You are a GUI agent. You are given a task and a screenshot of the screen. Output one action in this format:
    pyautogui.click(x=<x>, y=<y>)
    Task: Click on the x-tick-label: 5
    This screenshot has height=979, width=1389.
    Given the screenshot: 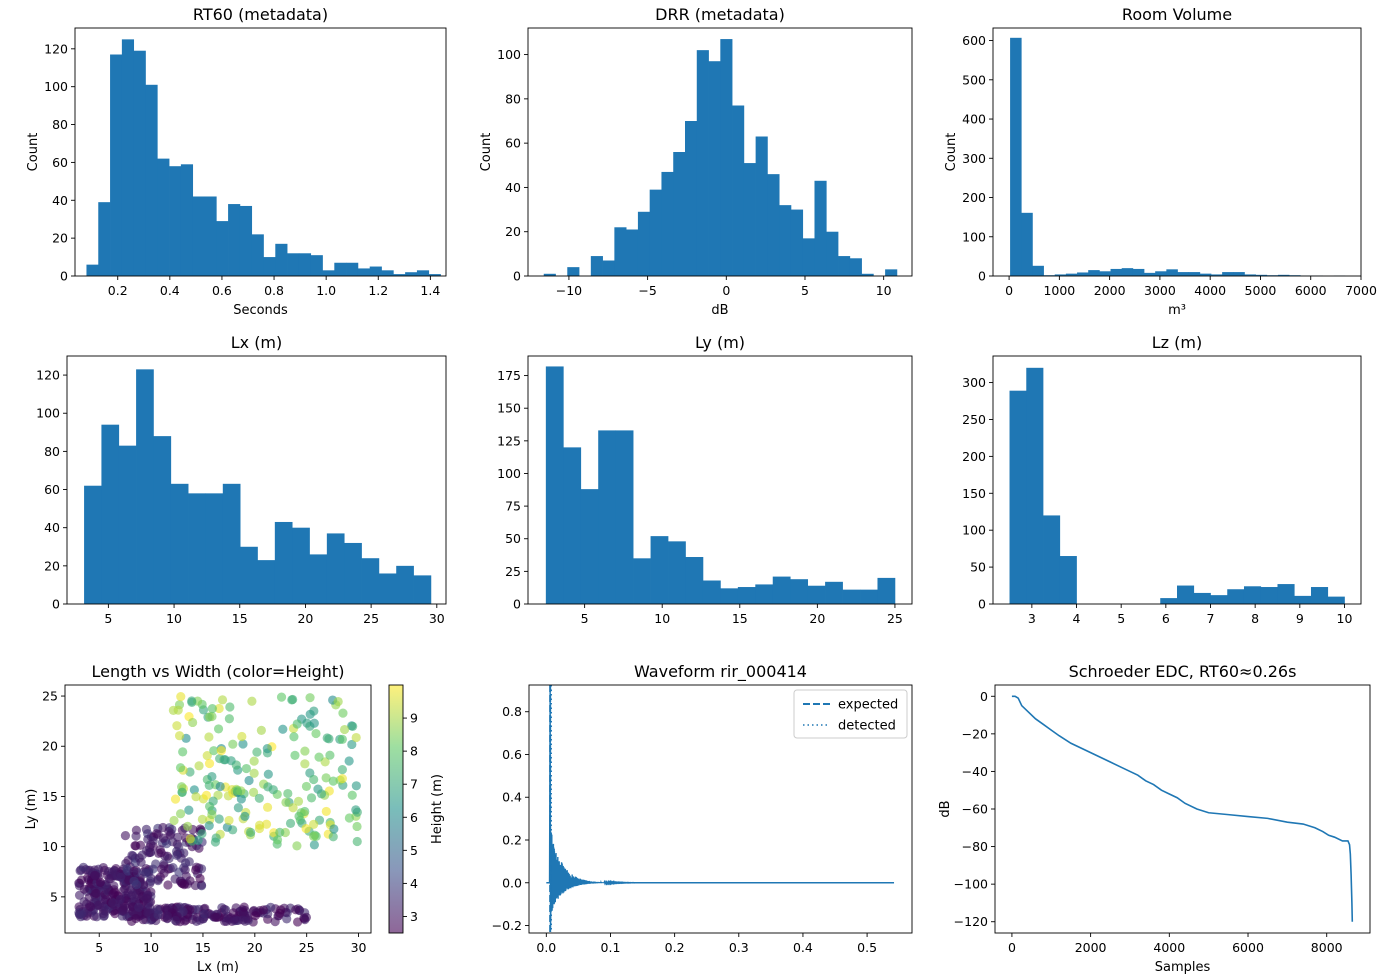 What is the action you would take?
    pyautogui.click(x=585, y=618)
    